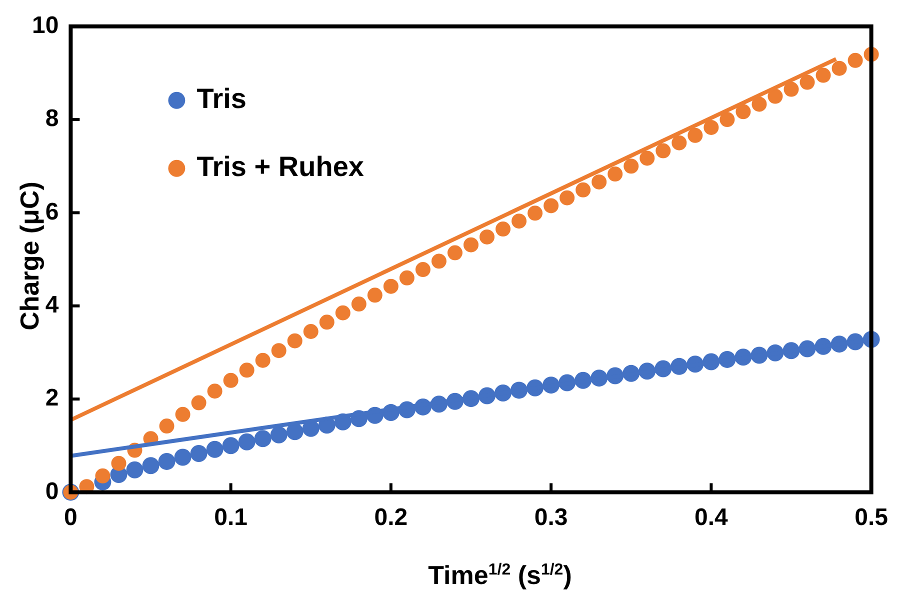 This screenshot has width=900, height=597. What do you see at coordinates (391, 518) in the screenshot?
I see `x-tick-label: 0.2` at bounding box center [391, 518].